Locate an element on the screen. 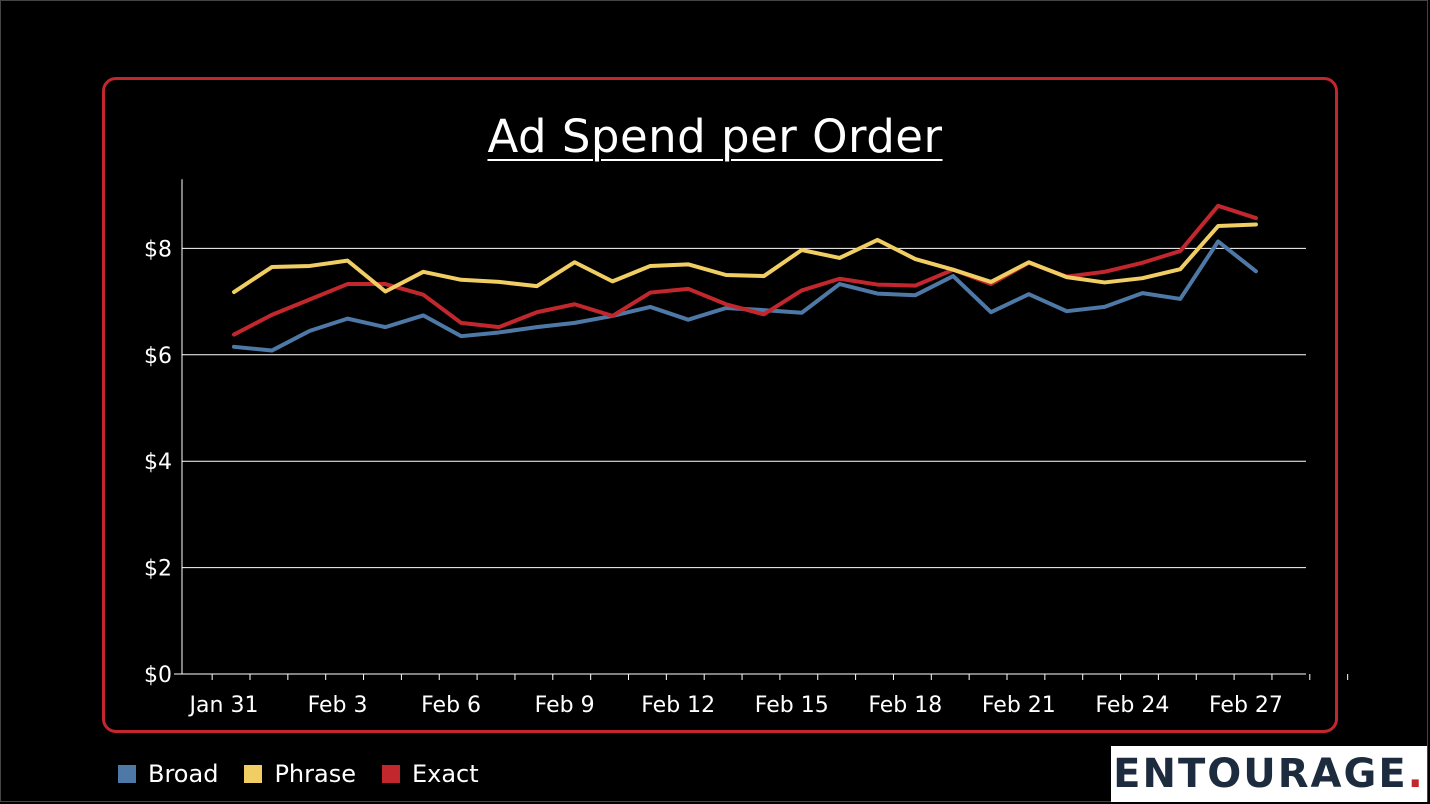 This screenshot has height=804, width=1430. y-tick-label: $8 is located at coordinates (158, 249).